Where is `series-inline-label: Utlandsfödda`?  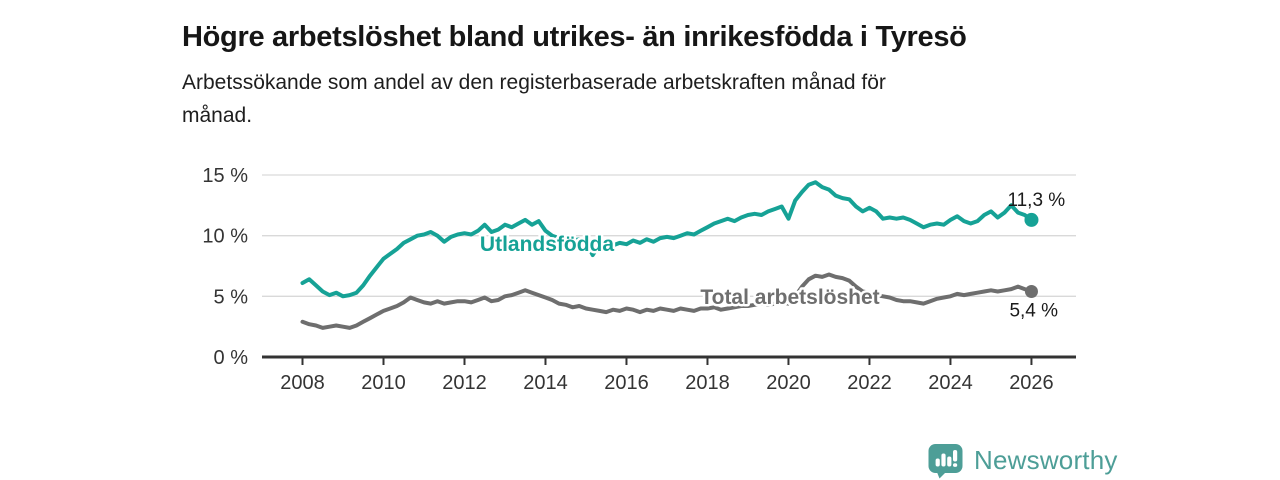 series-inline-label: Utlandsfödda is located at coordinates (547, 244).